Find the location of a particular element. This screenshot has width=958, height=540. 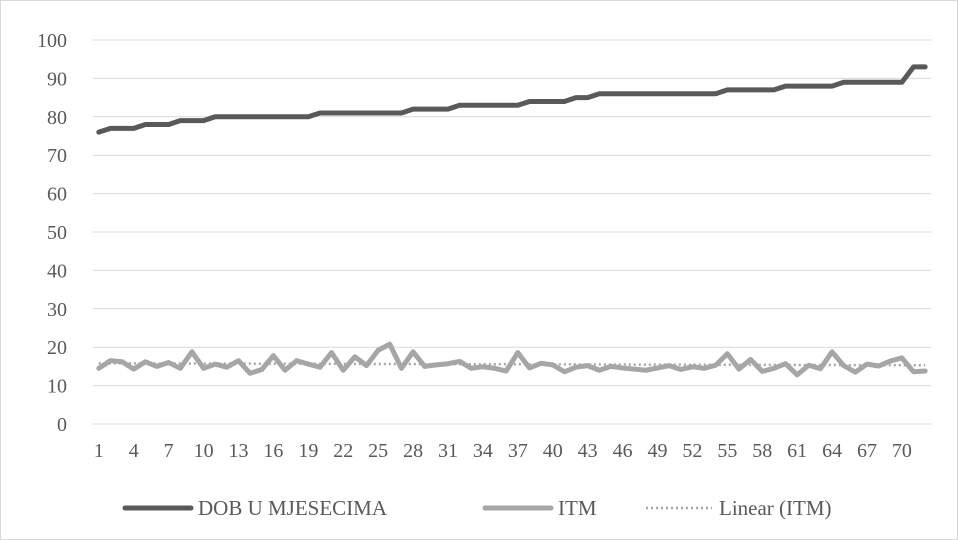

x-tick-label: 1 is located at coordinates (99, 451).